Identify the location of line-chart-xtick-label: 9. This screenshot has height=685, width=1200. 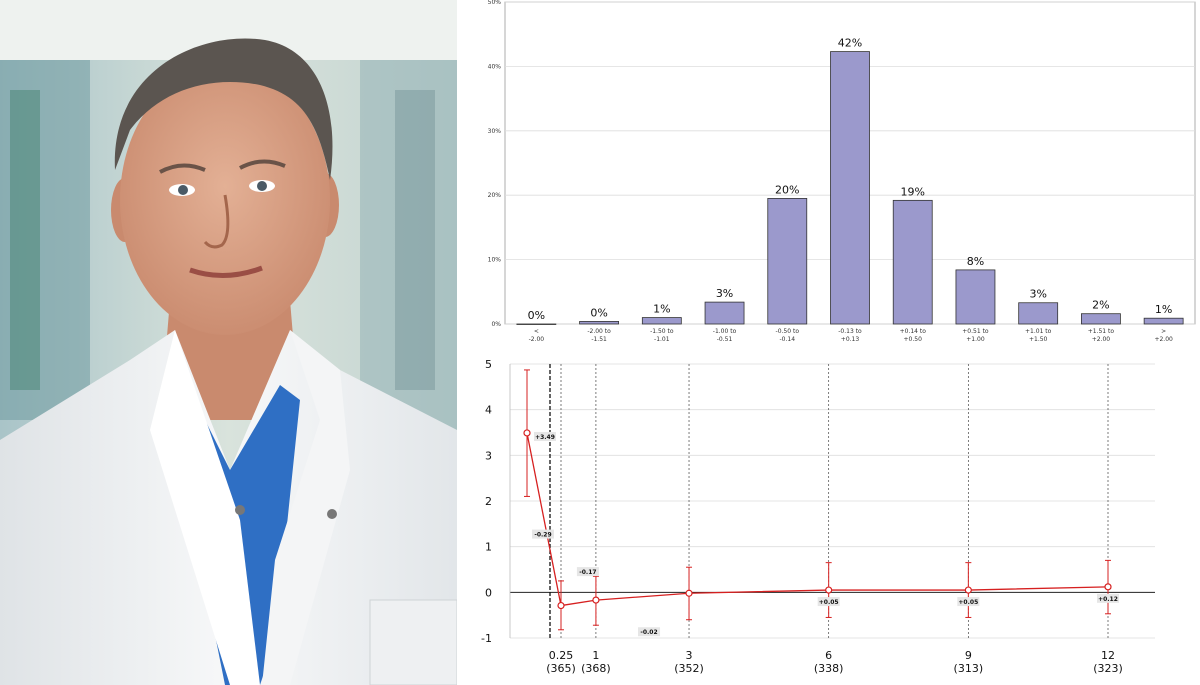
(968, 655).